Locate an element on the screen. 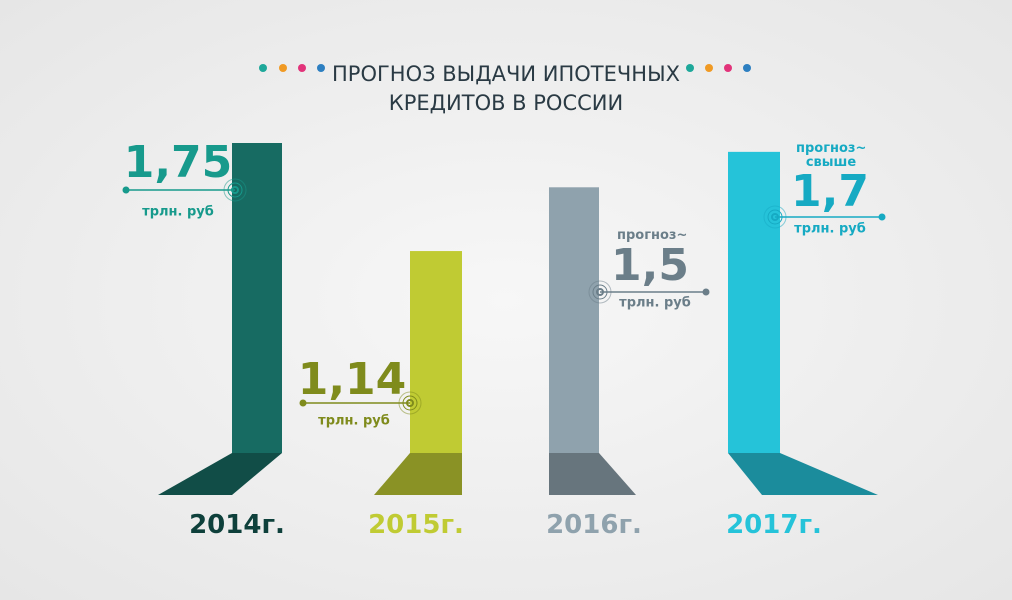  x-tick-label: 2015г. is located at coordinates (416, 525).